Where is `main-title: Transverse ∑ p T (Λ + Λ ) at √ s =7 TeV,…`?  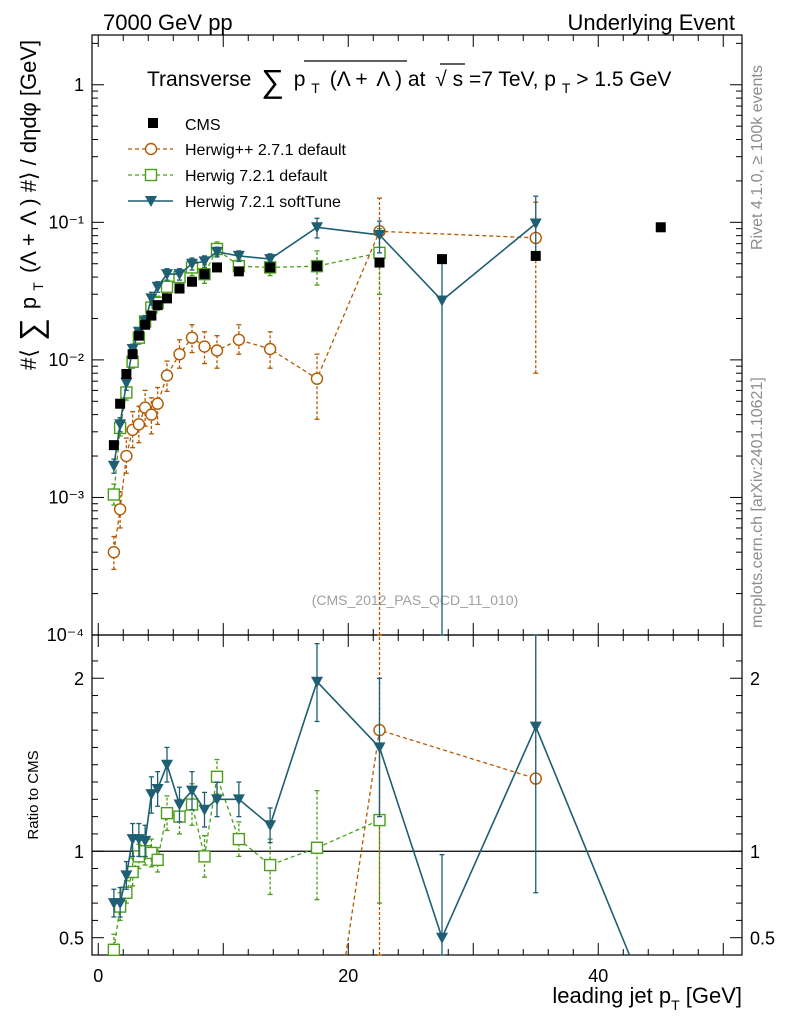
main-title: Transverse ∑ p T (Λ + Λ ) at √ s =7 TeV,… is located at coordinates (409, 81).